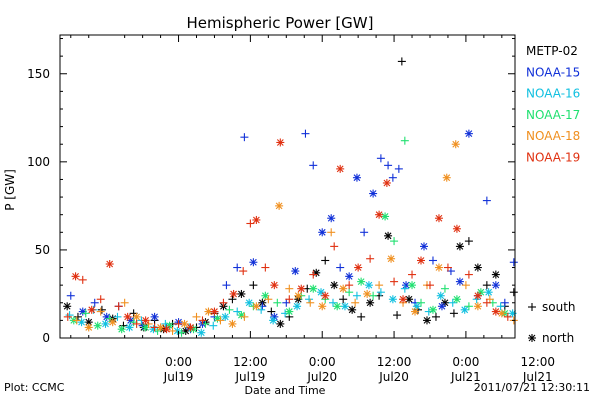 This screenshot has height=400, width=600. I want to click on legend-entry: METP-02, so click(552, 51).